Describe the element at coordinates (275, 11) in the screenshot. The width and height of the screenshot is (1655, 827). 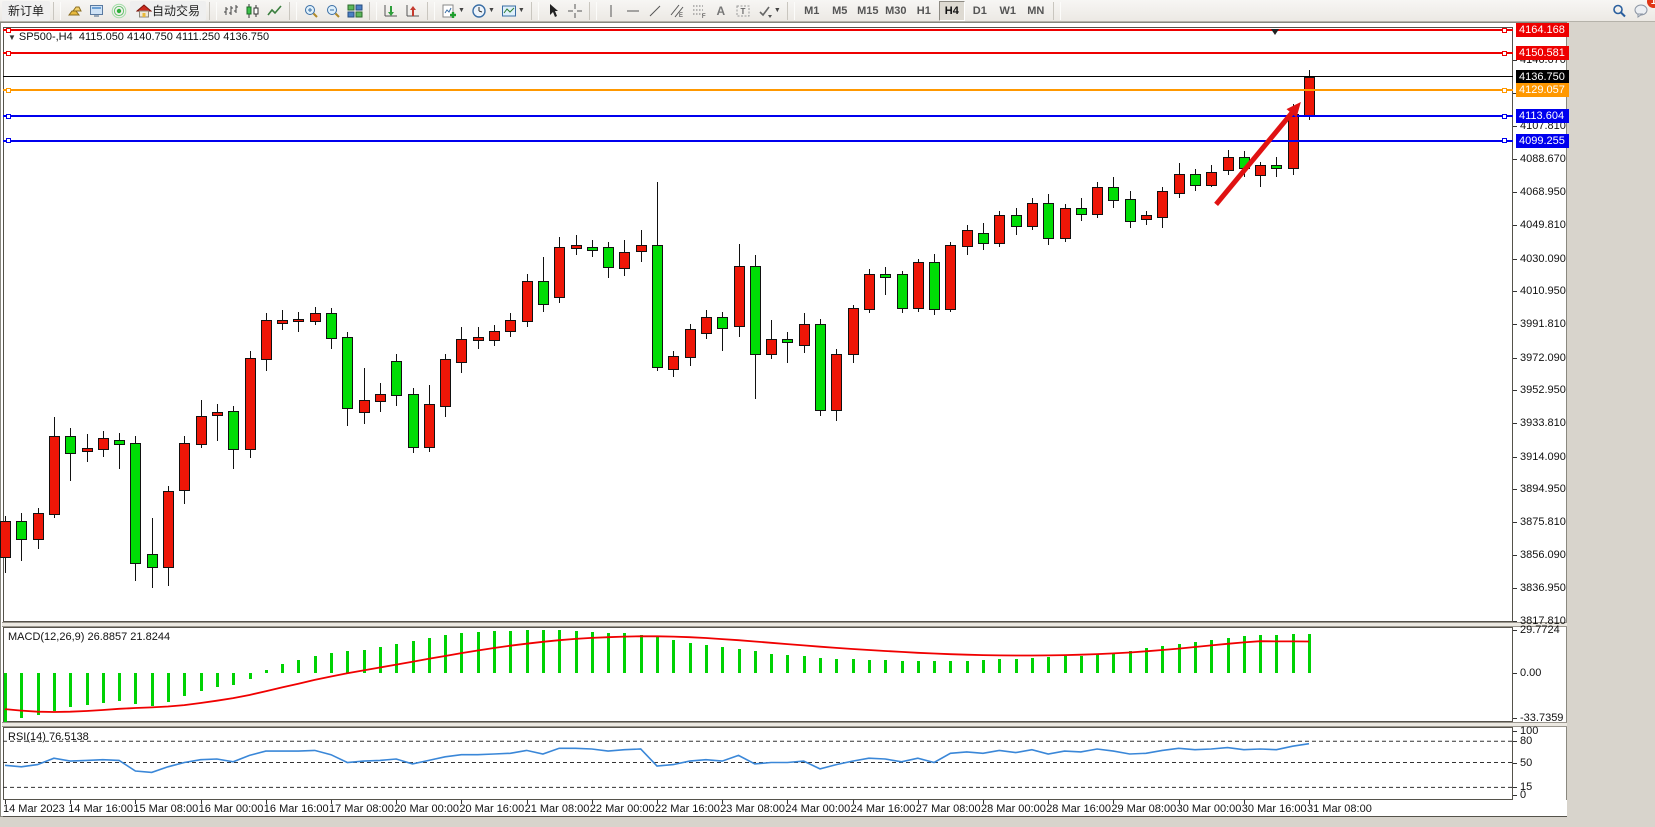
I see `line-chart-type-icon` at that location.